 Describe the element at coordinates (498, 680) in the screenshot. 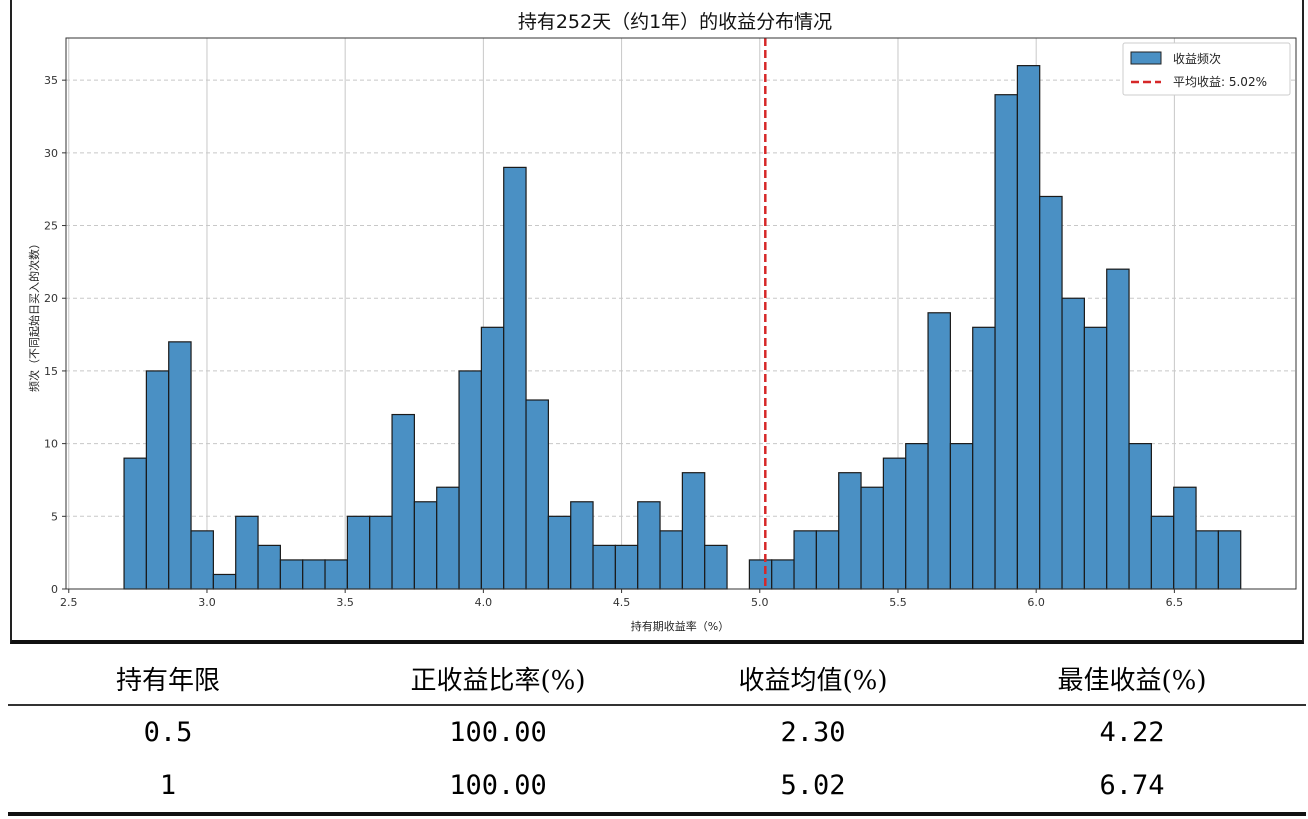

I see `header-cell: 正收益比率(%)` at that location.